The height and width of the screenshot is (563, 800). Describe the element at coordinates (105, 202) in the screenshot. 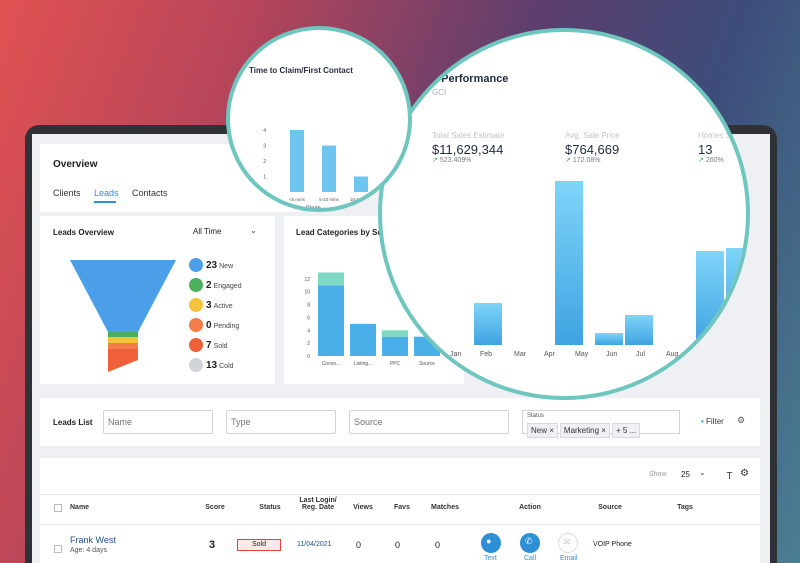

I see `tab-leads-underline` at that location.